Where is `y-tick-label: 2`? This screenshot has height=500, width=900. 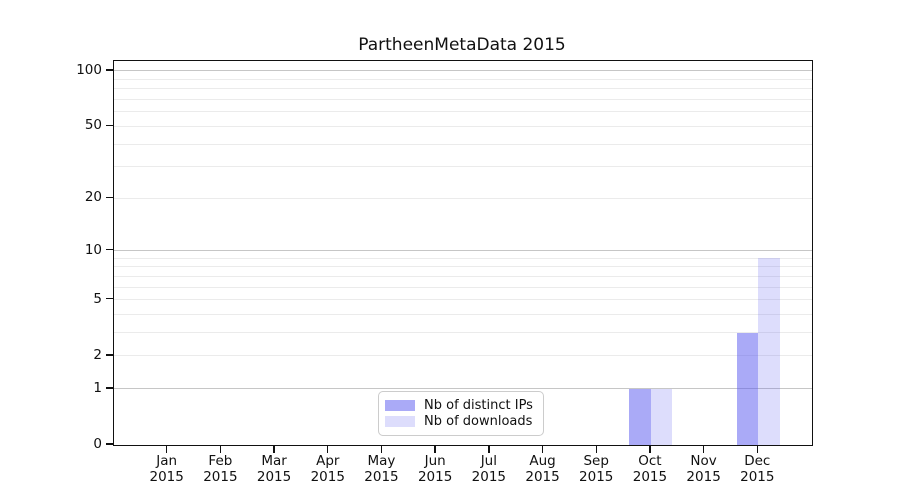 y-tick-label: 2 is located at coordinates (97, 354).